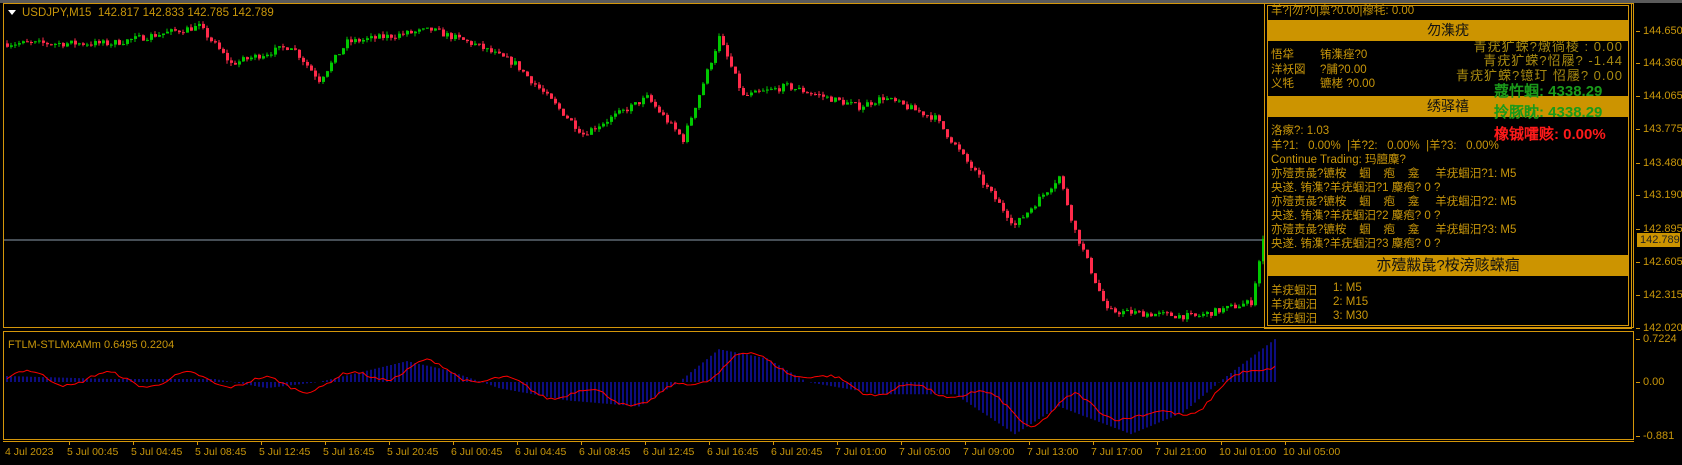 This screenshot has width=1682, height=465. Describe the element at coordinates (12, 13) in the screenshot. I see `dropdown-triangle-icon` at that location.